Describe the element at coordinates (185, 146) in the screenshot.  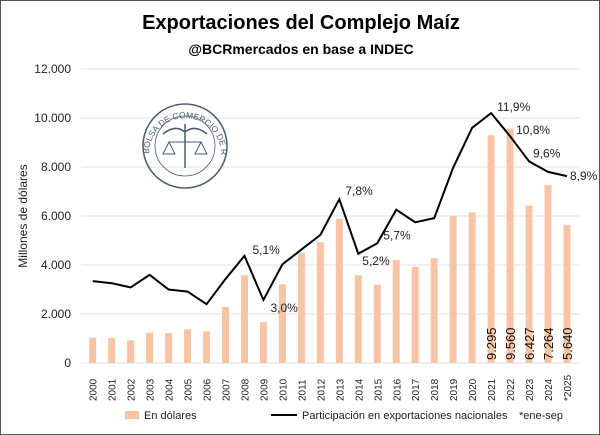
I see `bcr-logo: BOLSA DE COMERCIO DE ROSARIO` at that location.